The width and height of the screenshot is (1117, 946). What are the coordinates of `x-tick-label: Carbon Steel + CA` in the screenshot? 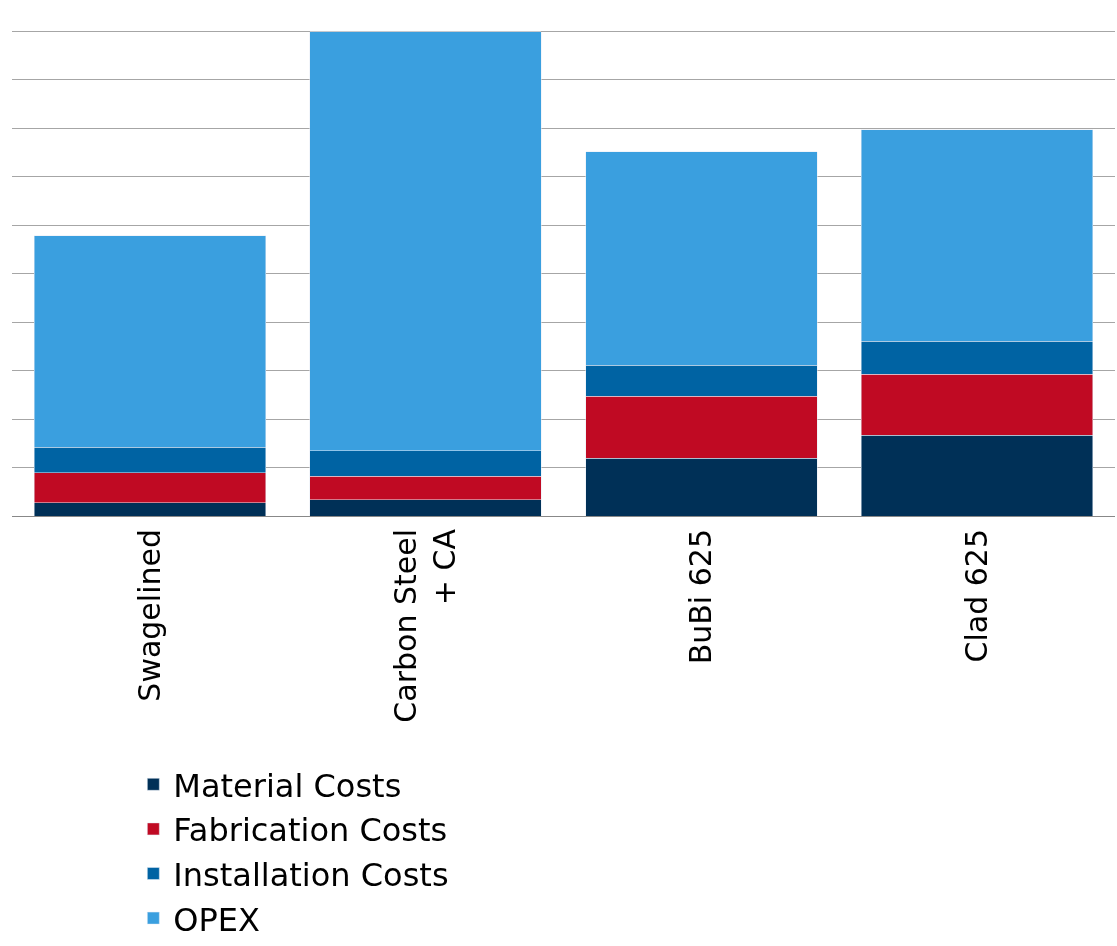 It's located at (424, 625).